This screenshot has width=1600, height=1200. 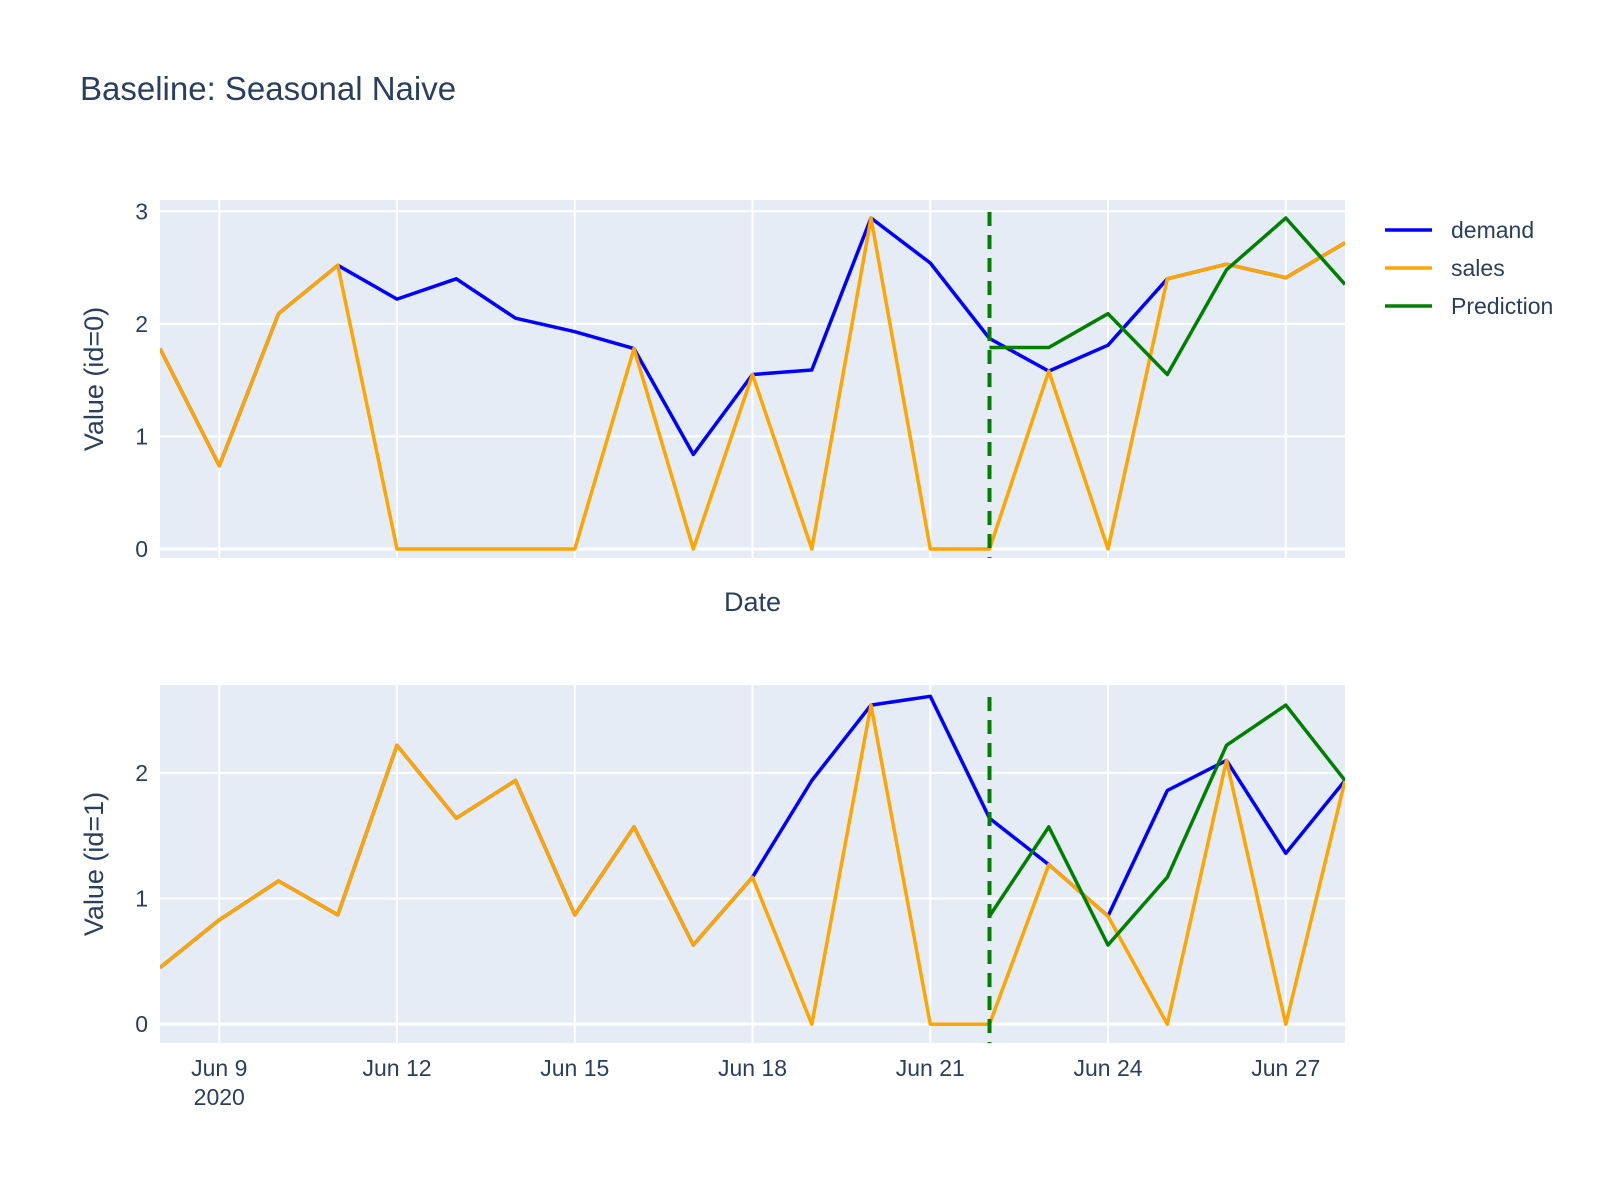 What do you see at coordinates (141, 211) in the screenshot?
I see `y-tick-label: 3` at bounding box center [141, 211].